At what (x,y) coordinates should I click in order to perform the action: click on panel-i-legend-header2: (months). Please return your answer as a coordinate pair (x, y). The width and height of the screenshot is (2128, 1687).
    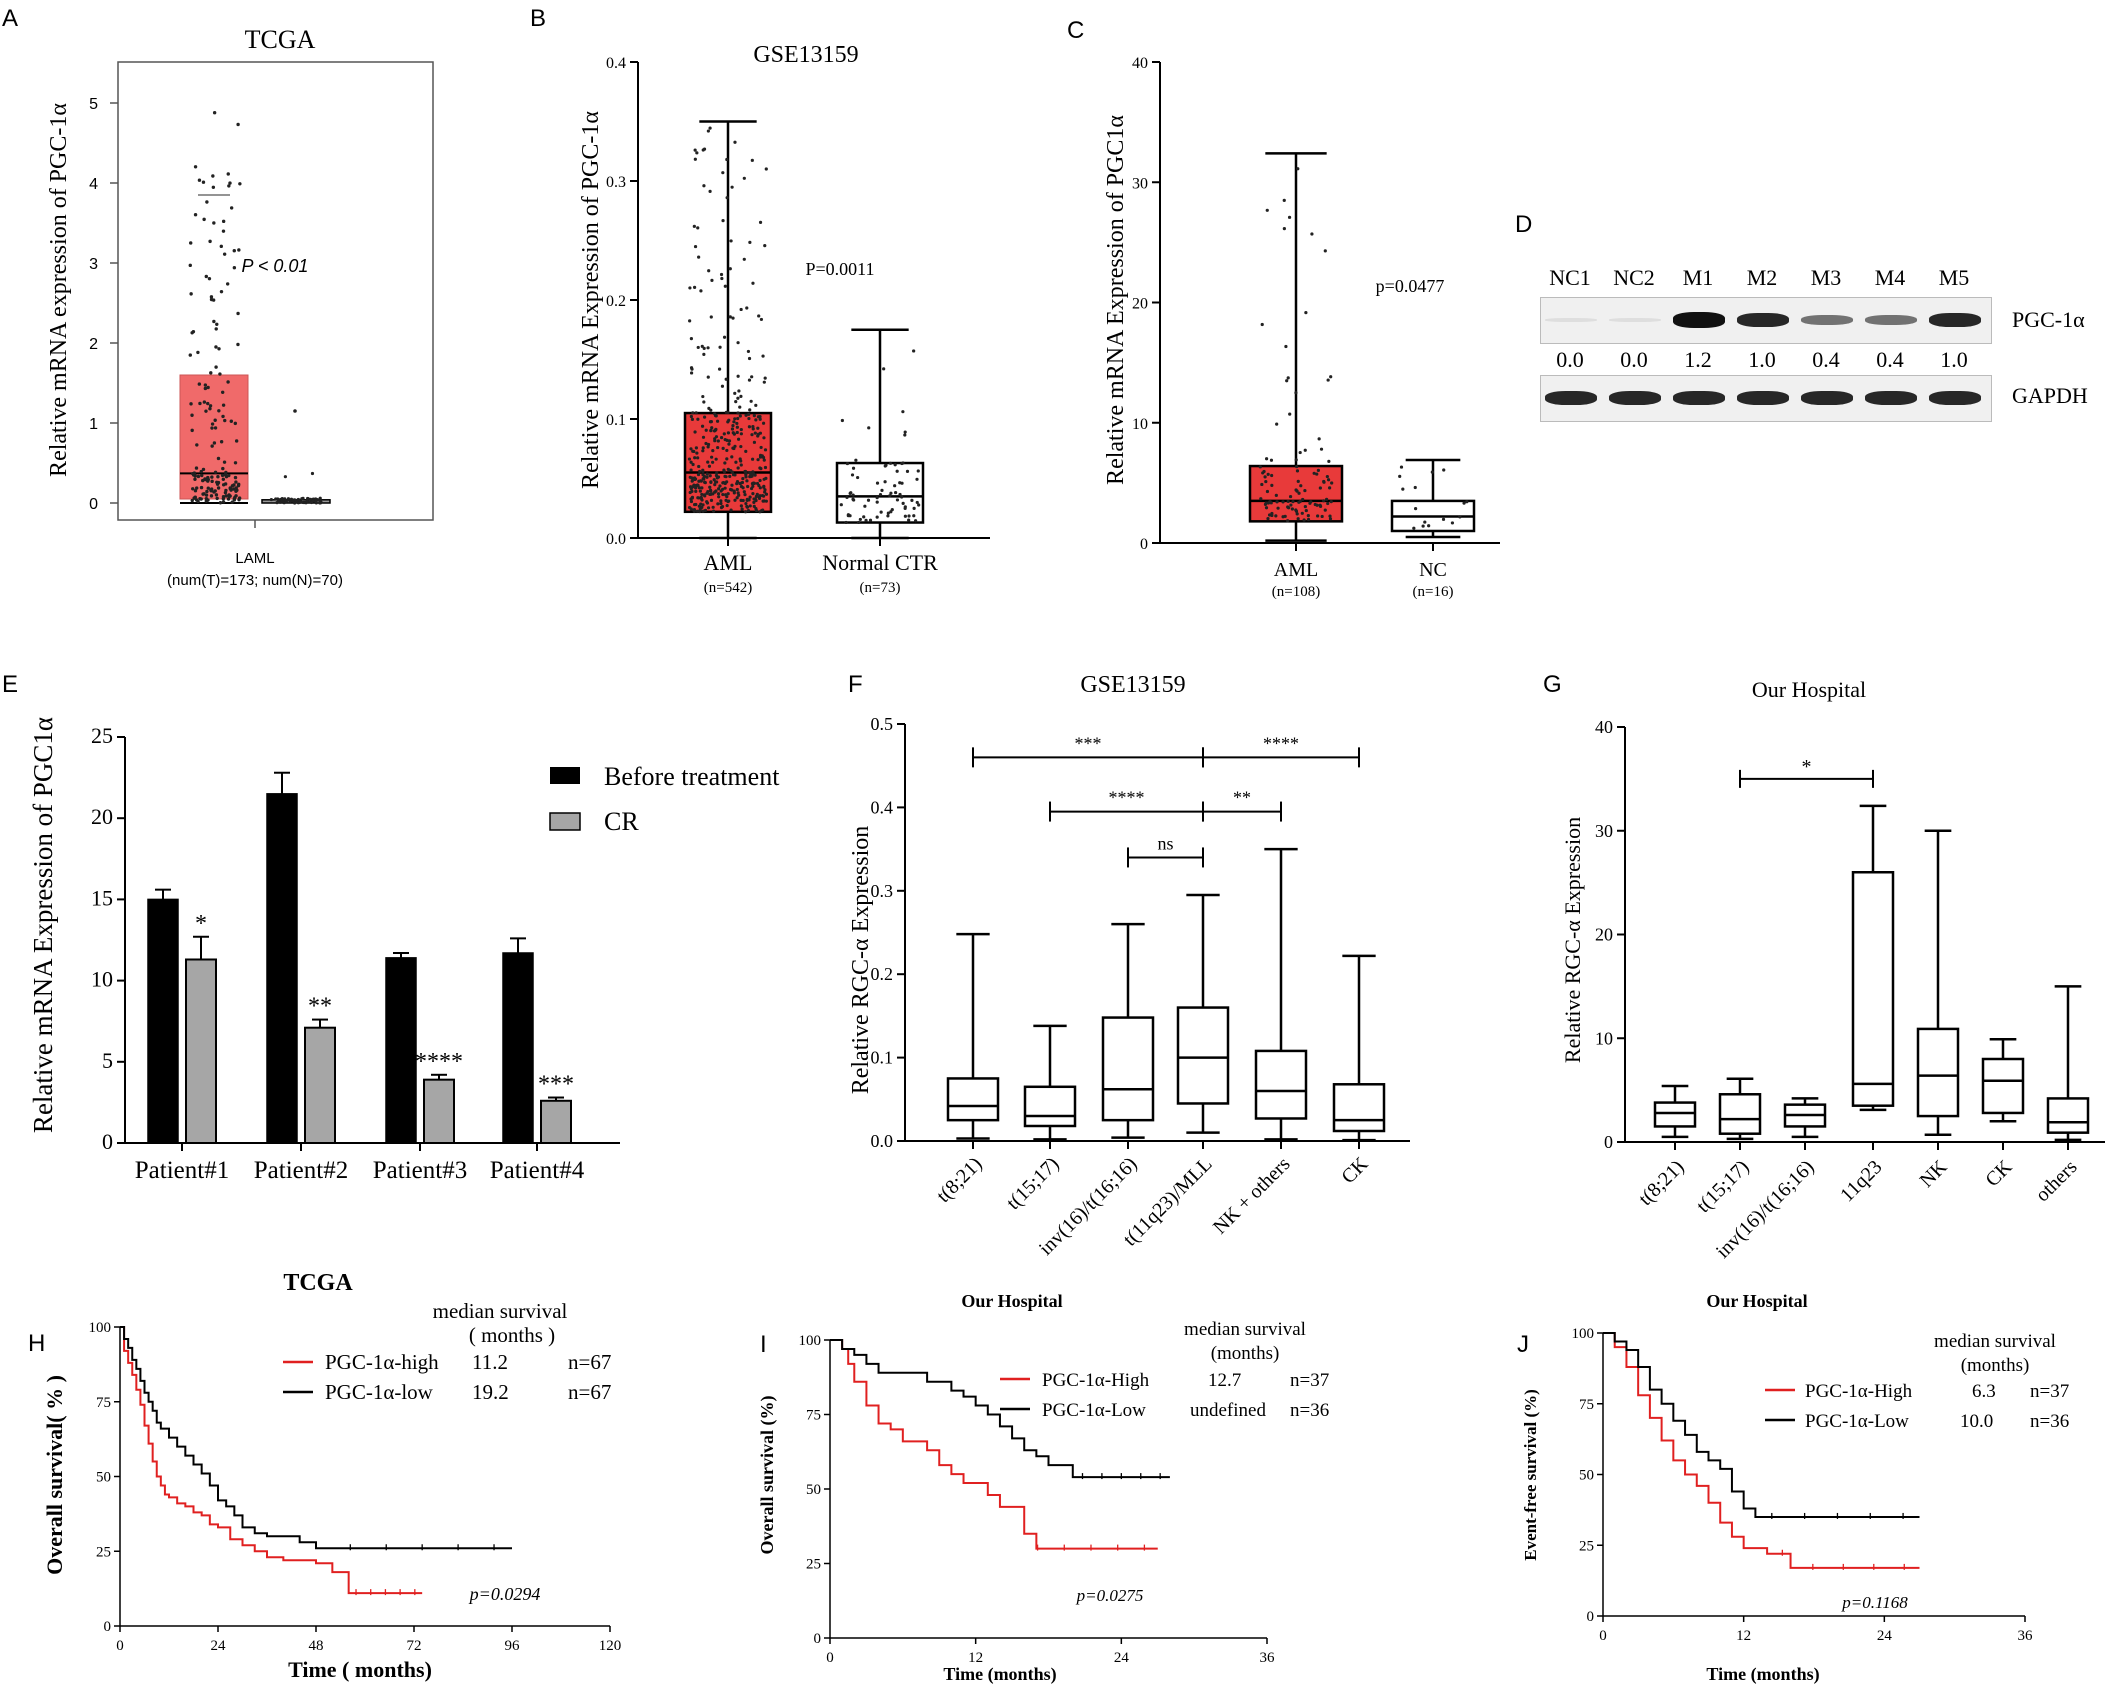
    Looking at the image, I should click on (1245, 1353).